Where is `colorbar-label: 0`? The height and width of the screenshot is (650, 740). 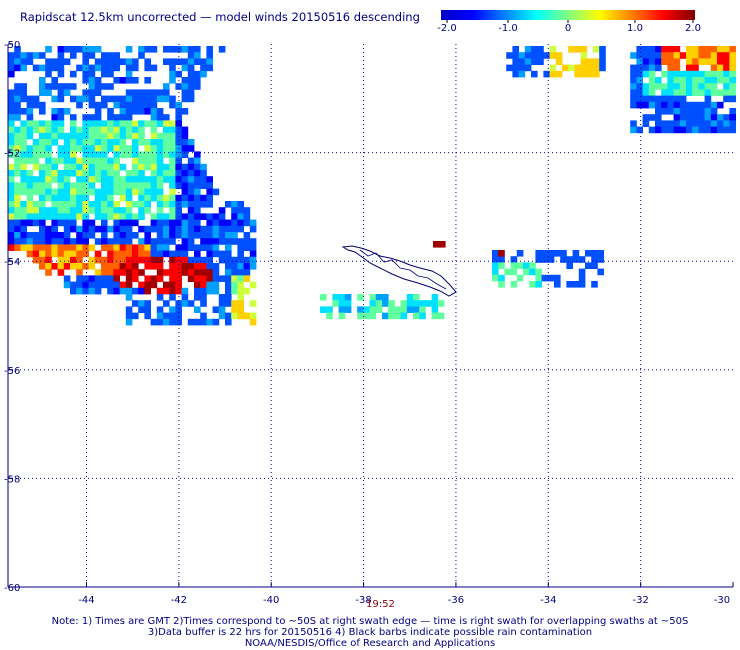 colorbar-label: 0 is located at coordinates (568, 28).